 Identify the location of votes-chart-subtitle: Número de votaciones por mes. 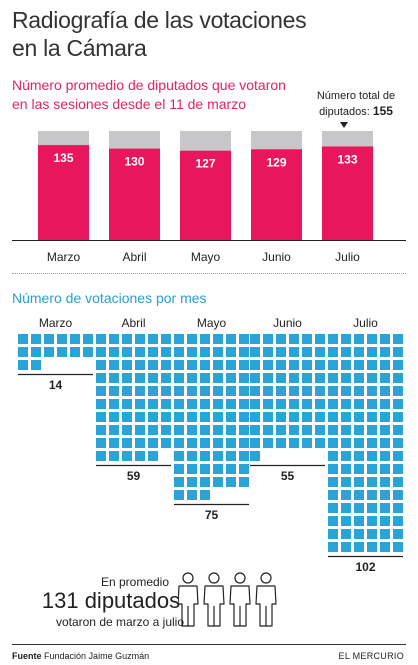
(109, 298).